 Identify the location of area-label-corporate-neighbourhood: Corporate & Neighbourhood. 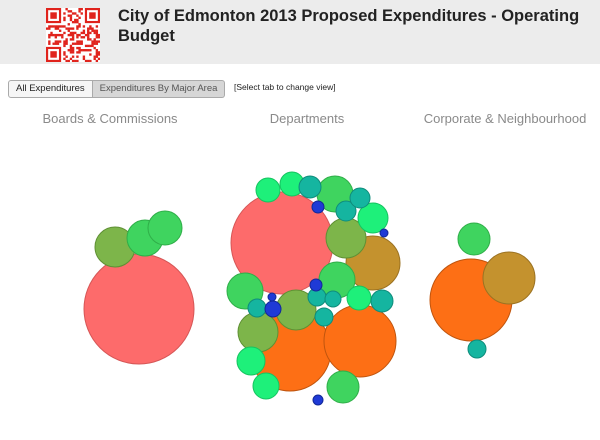
(505, 118).